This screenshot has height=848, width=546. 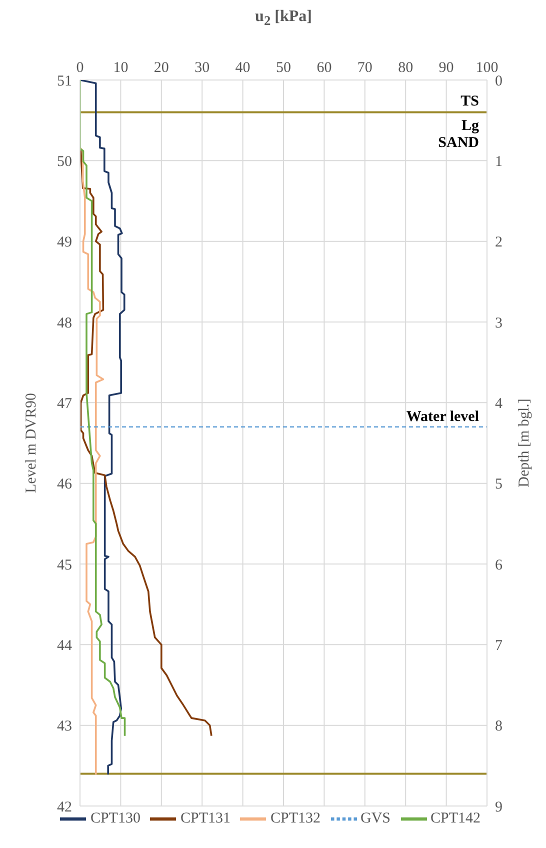 What do you see at coordinates (446, 68) in the screenshot?
I see `x-tick-label: 90` at bounding box center [446, 68].